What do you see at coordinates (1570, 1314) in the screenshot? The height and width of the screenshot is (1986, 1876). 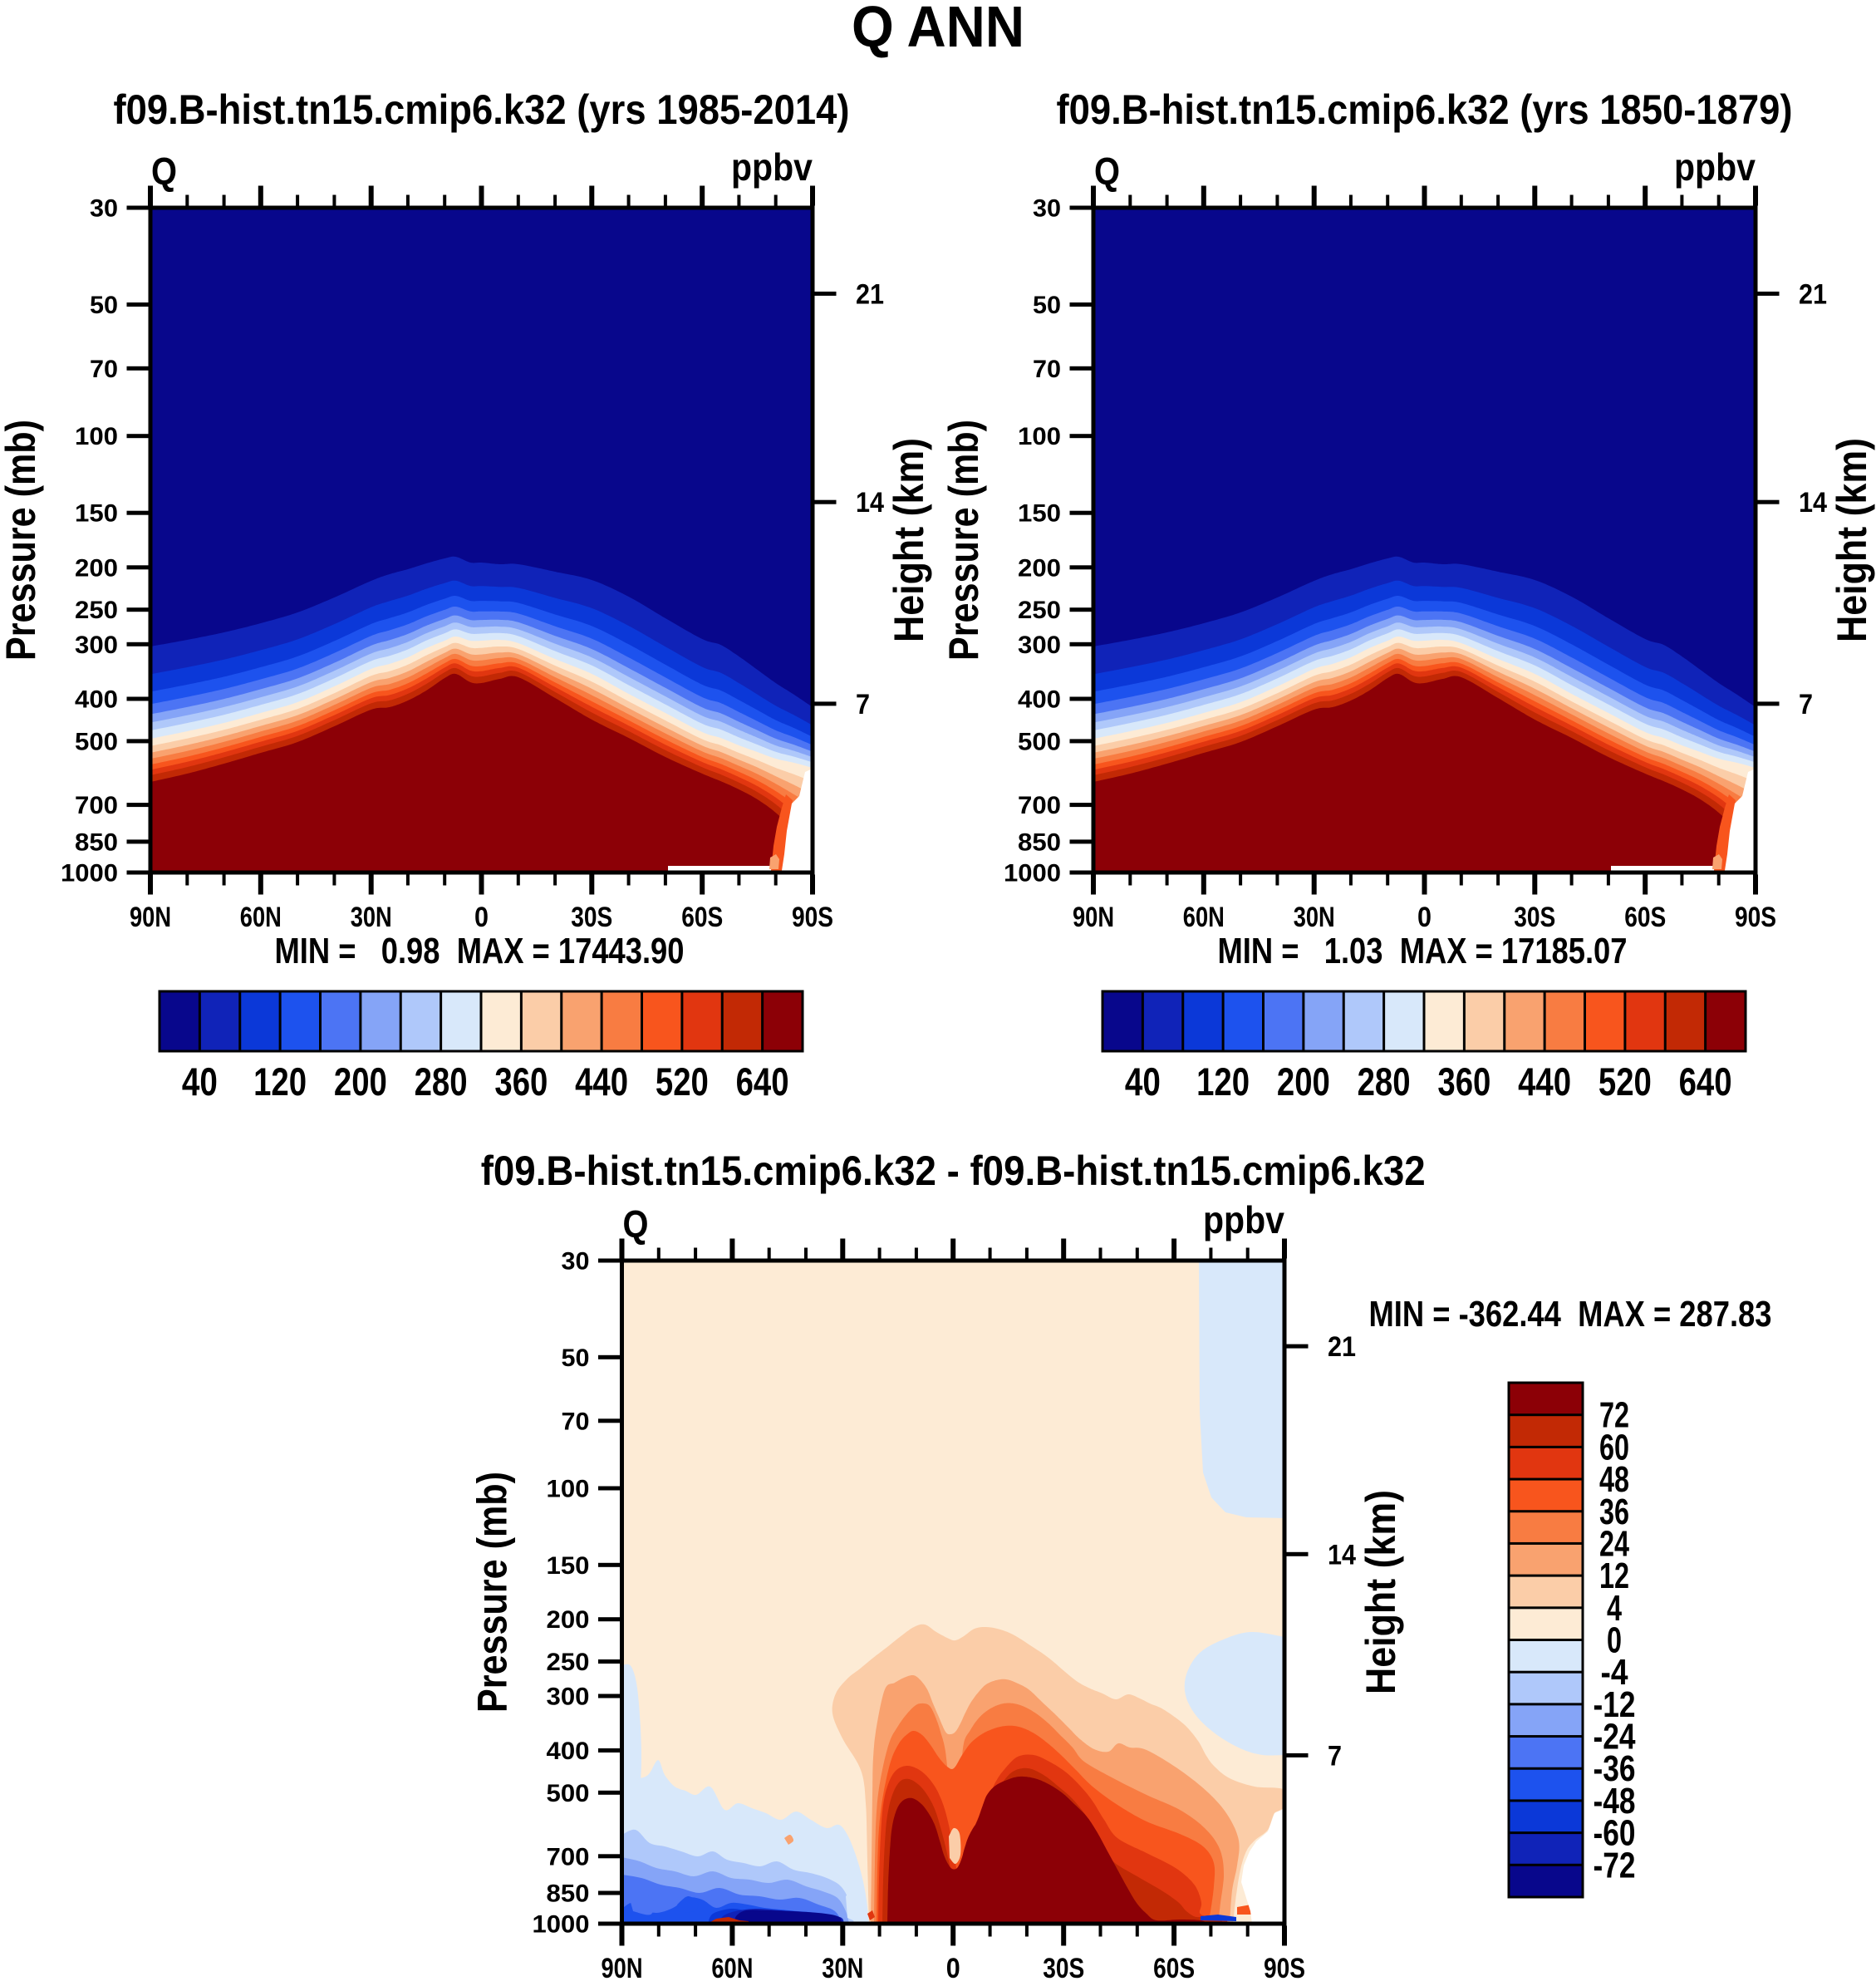 I see `svg-text: MIN = -362.44 MAX = 287.83` at bounding box center [1570, 1314].